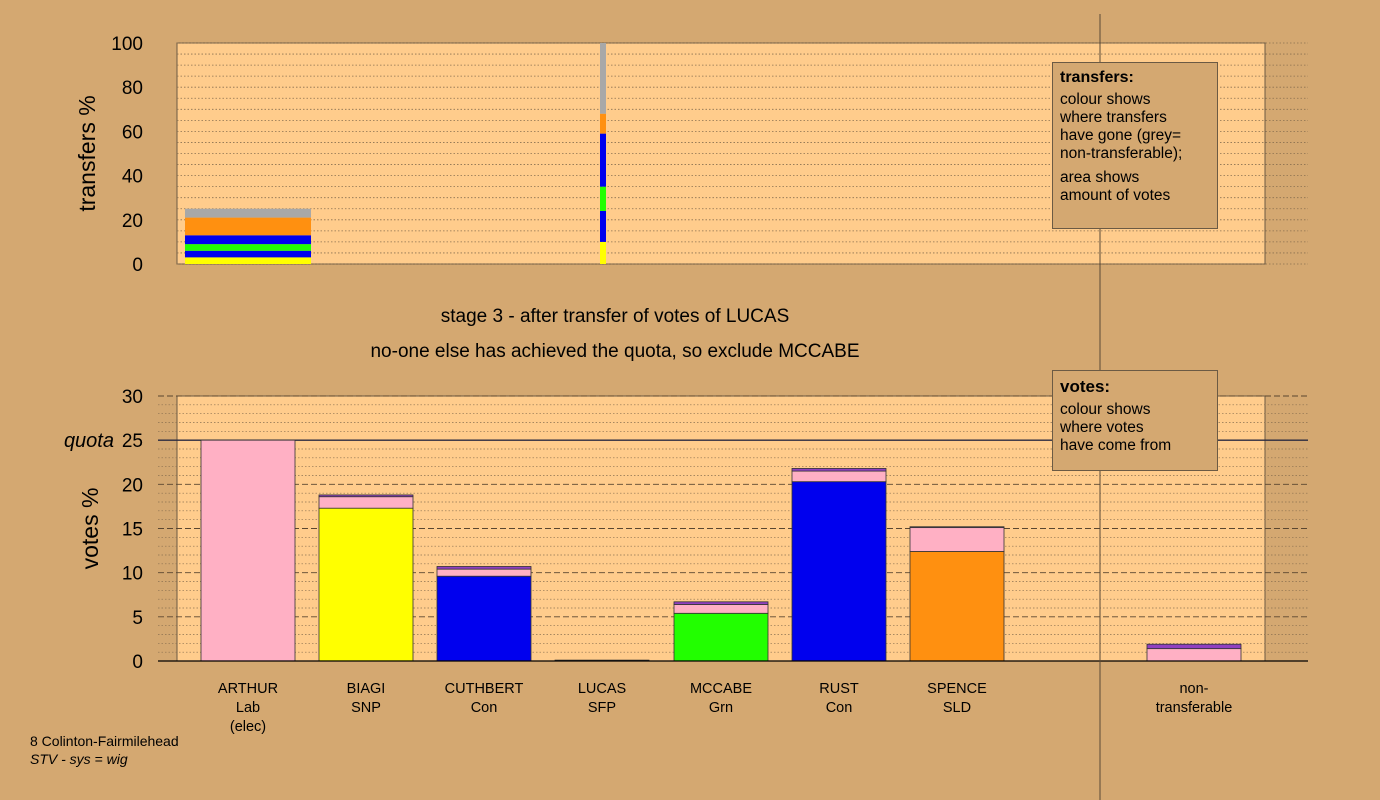  I want to click on votes-x-tick-label: CUTHBERT, so click(484, 689).